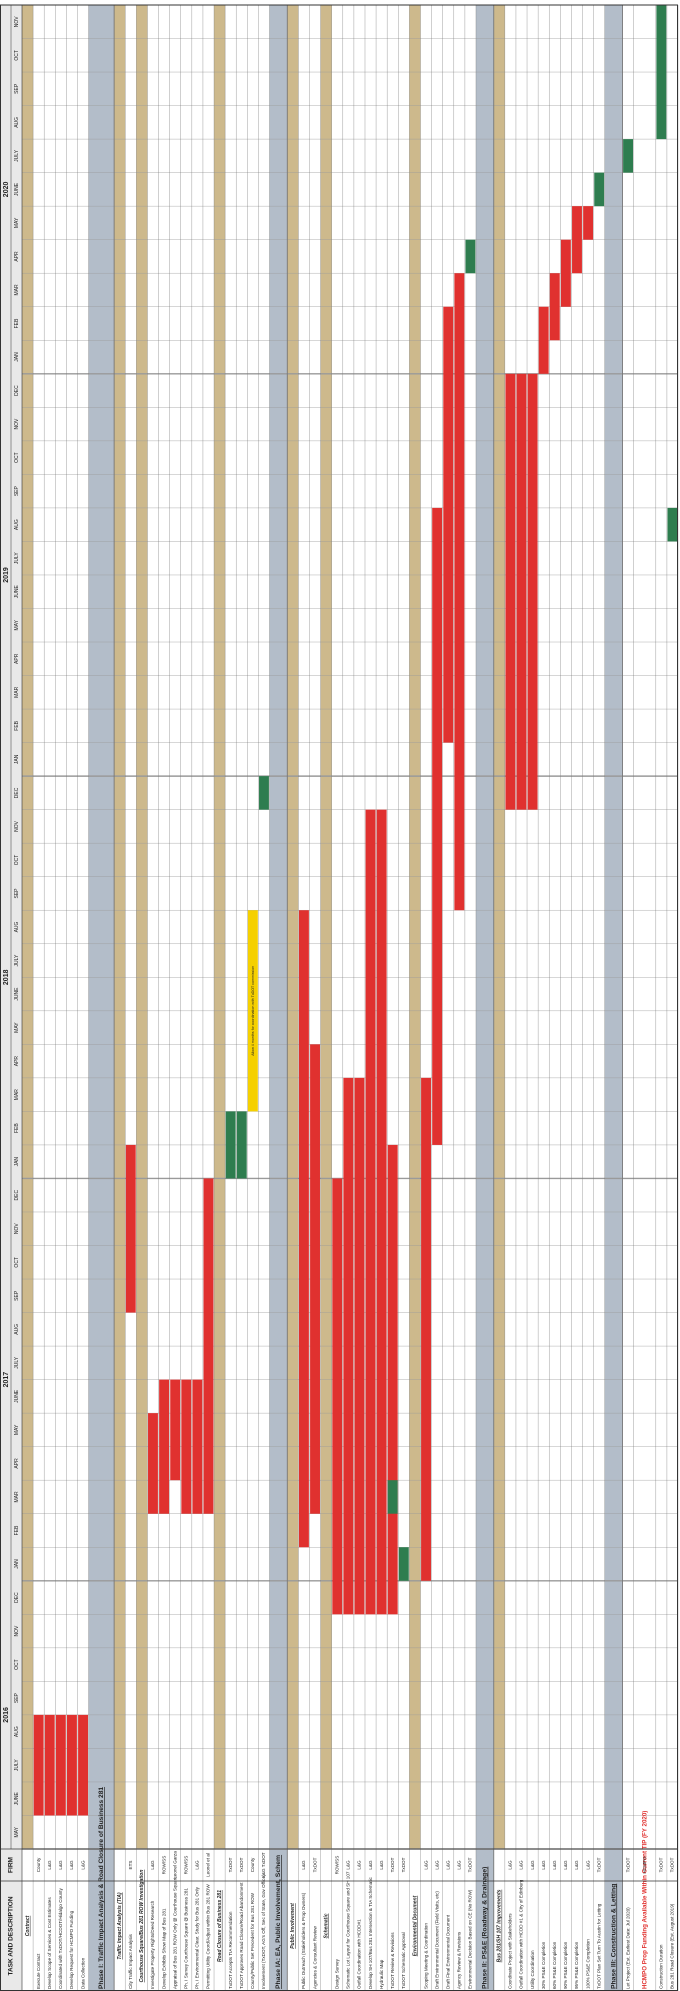 The height and width of the screenshot is (1991, 680). What do you see at coordinates (11, 1935) in the screenshot?
I see `task-header: TASK AND DESCRIPTION` at bounding box center [11, 1935].